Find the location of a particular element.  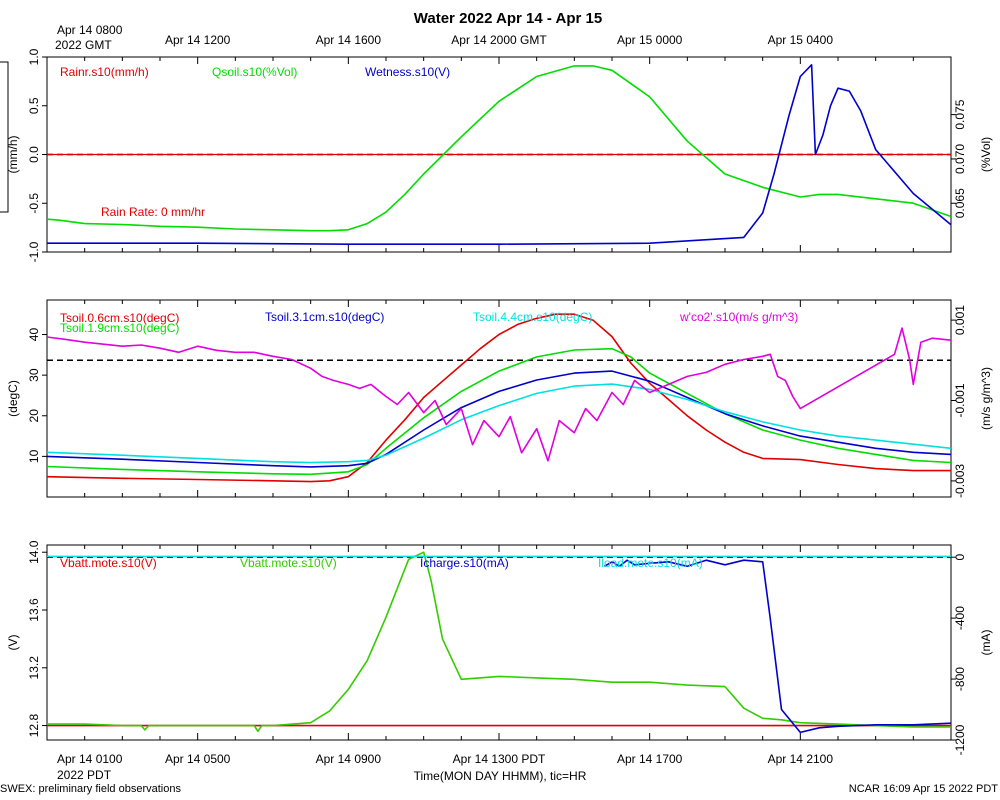

y-left-tick-label: 1.0 is located at coordinates (34, 56).